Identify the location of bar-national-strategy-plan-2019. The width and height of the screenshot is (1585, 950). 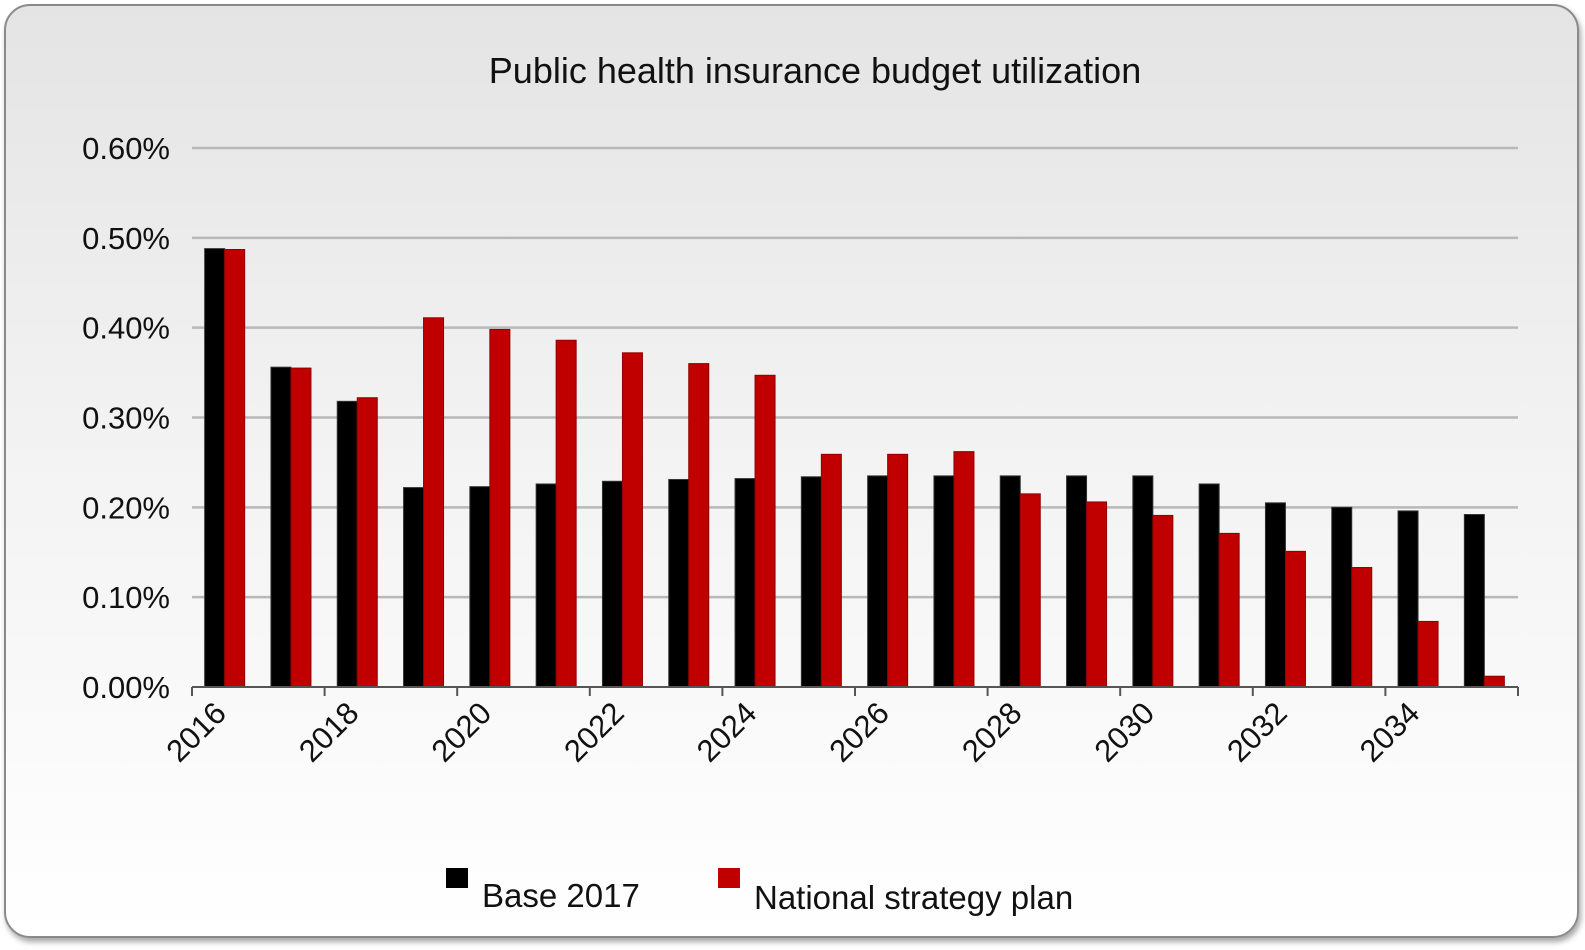
(434, 502).